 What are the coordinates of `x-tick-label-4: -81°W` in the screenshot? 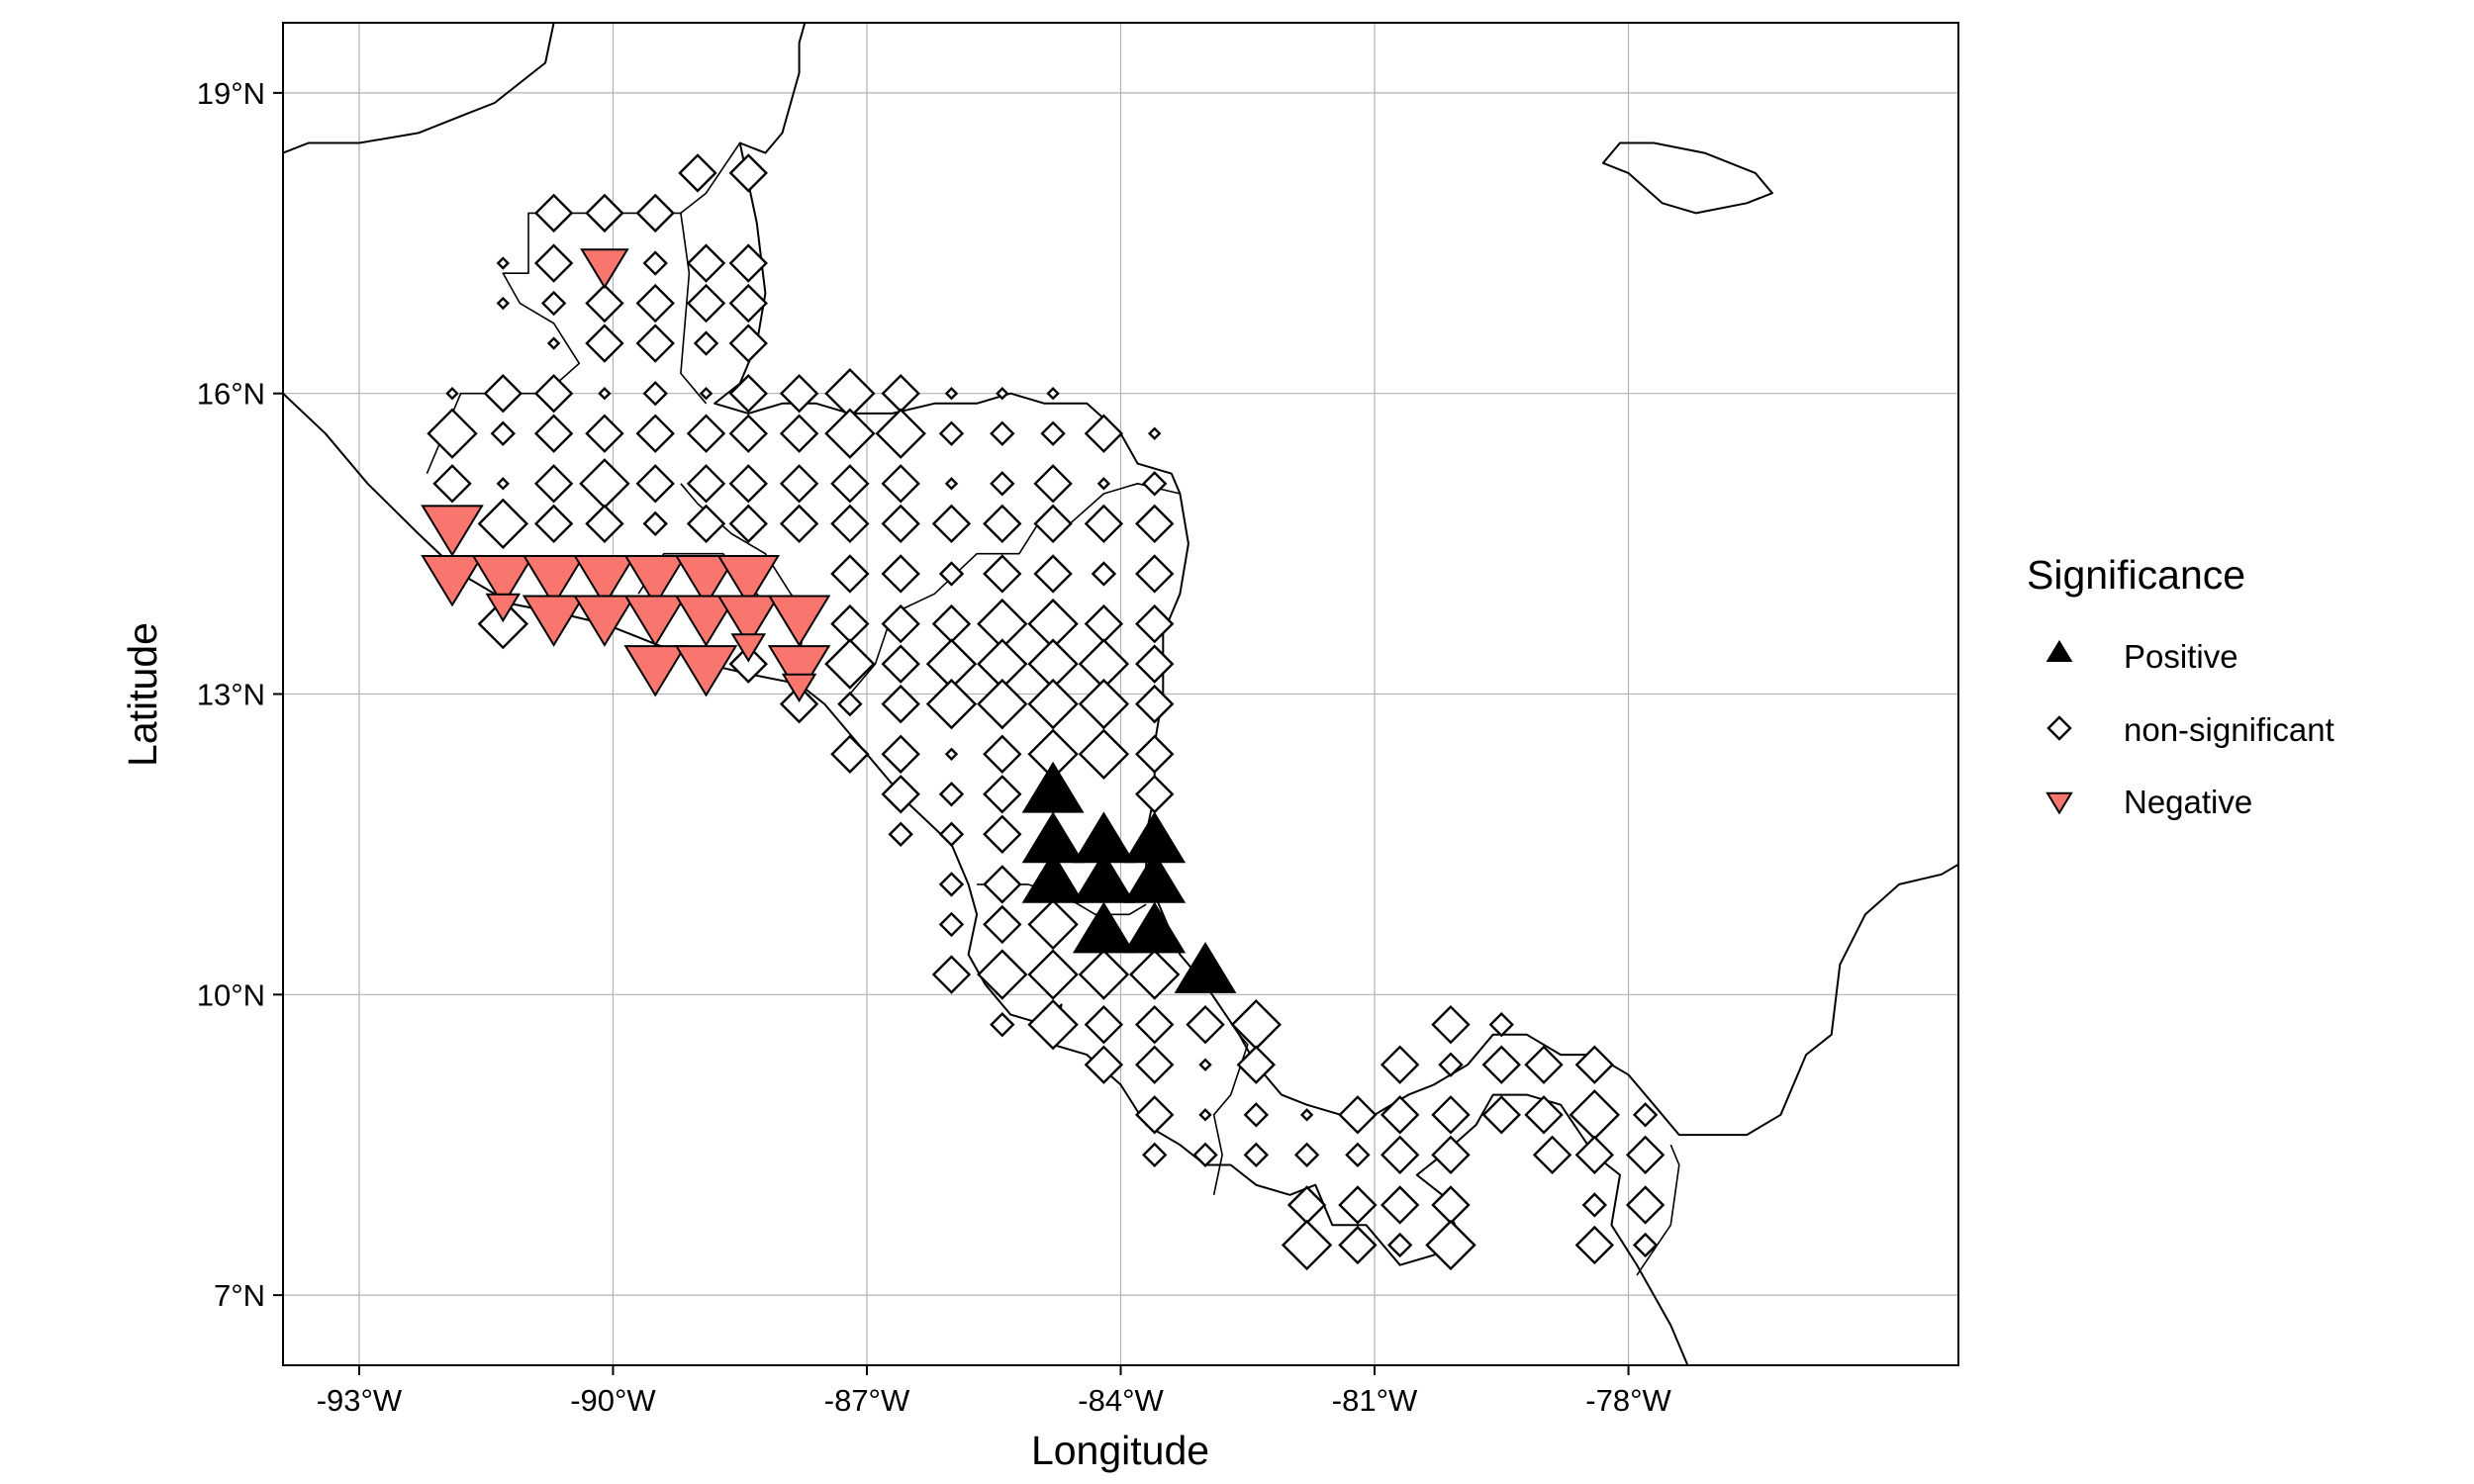 It's located at (1375, 1400).